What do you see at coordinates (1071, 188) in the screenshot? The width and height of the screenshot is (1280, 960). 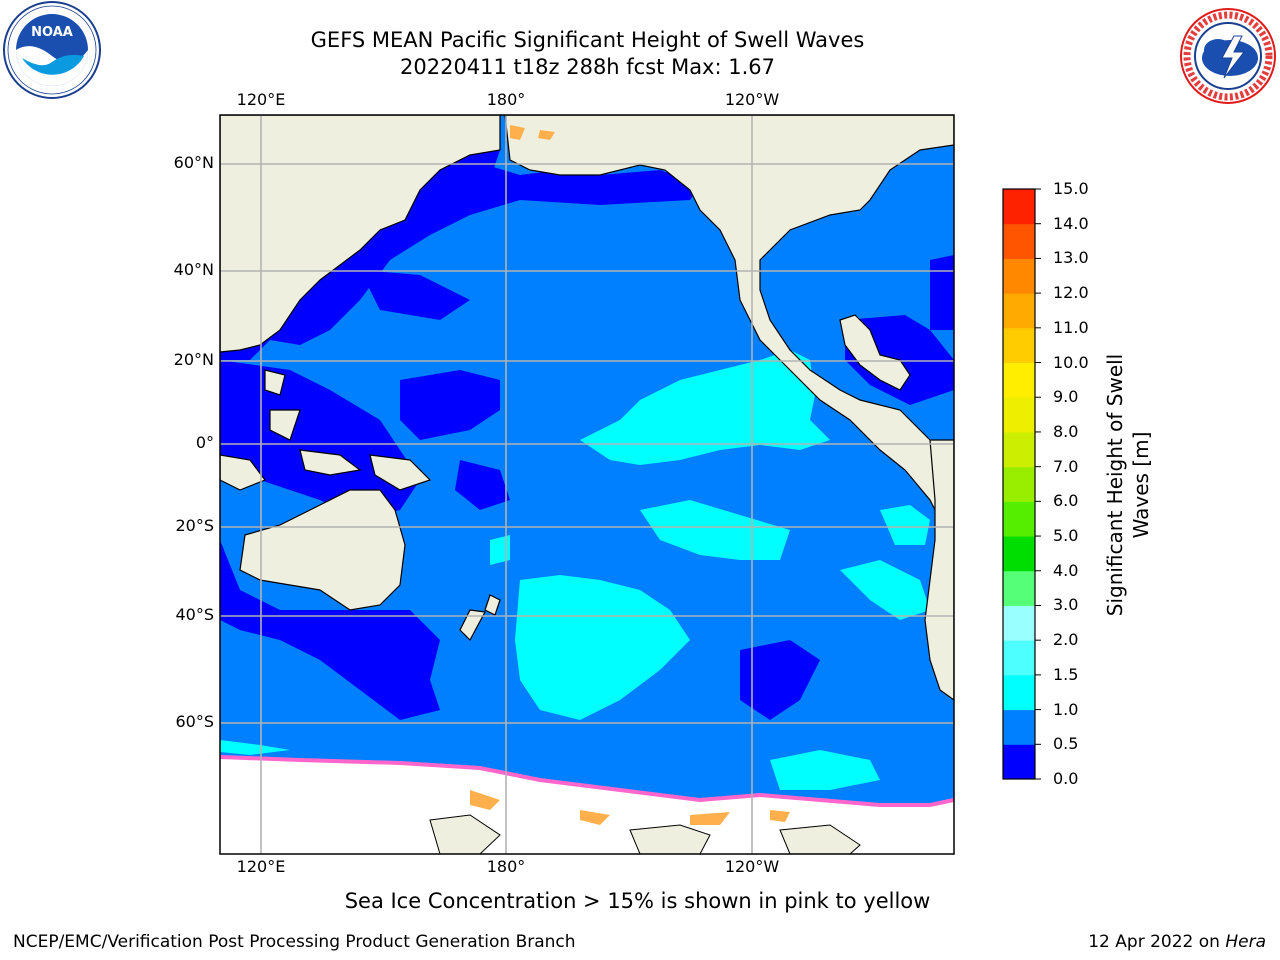 I see `colorbar-tick-label: 15.0` at bounding box center [1071, 188].